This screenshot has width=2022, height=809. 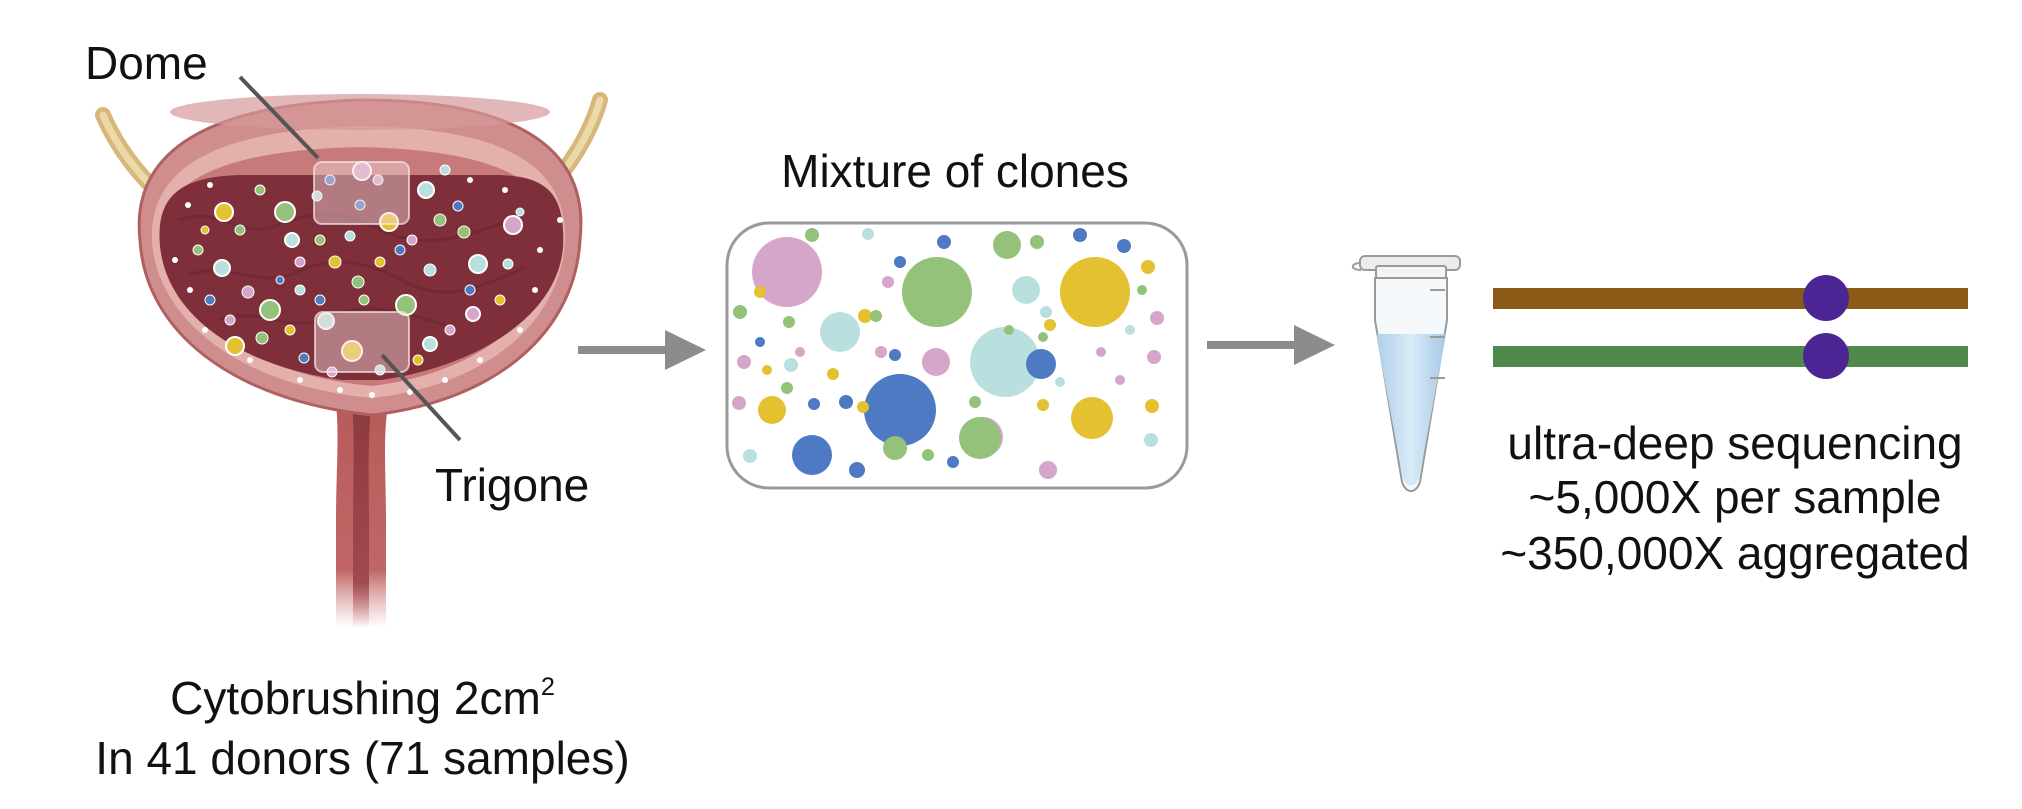 I want to click on clone-mixture-box, so click(x=957, y=355).